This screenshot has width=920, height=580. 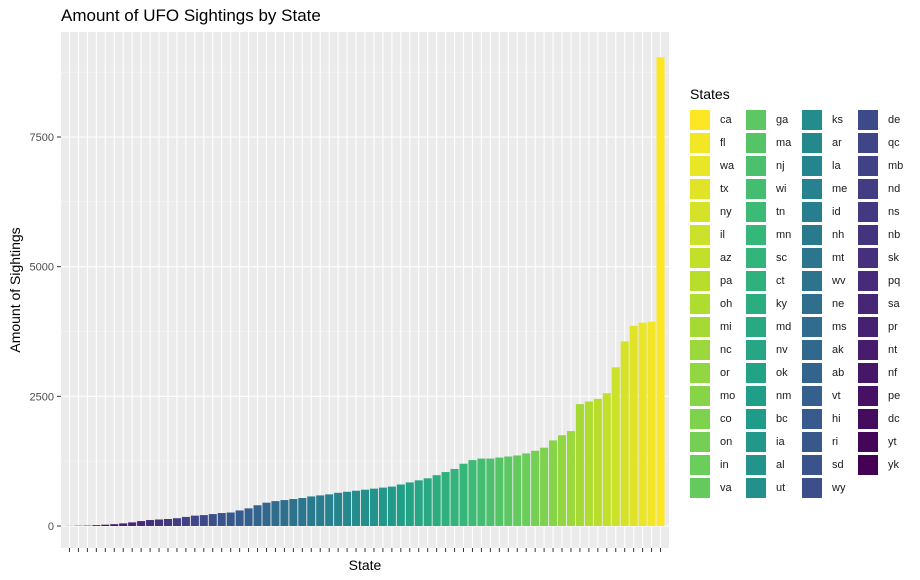 What do you see at coordinates (838, 349) in the screenshot?
I see `legend-label: ak` at bounding box center [838, 349].